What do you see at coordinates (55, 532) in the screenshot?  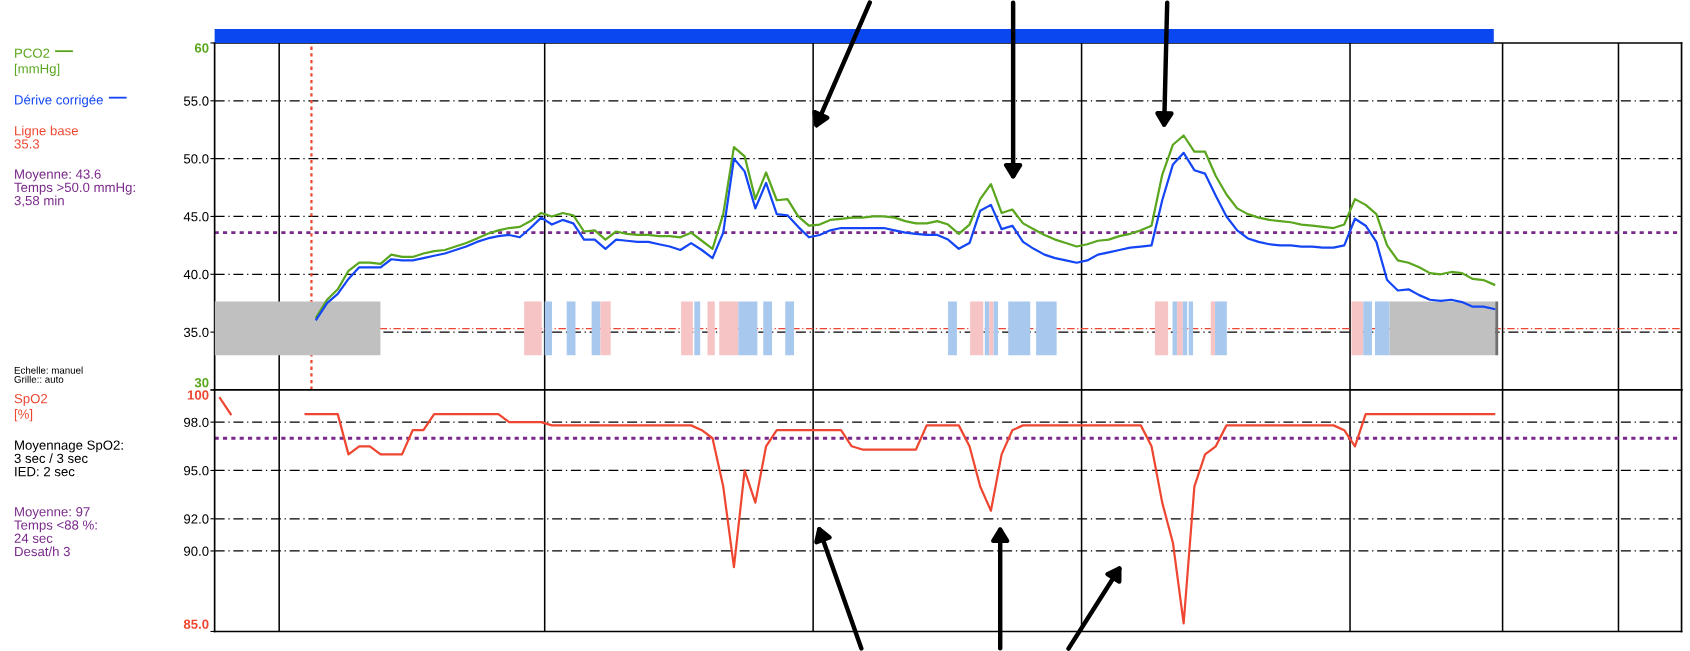 I see `ref-line-label: Moyenne: 97 Temps <88 %: 24 sec Desat/h 3` at bounding box center [55, 532].